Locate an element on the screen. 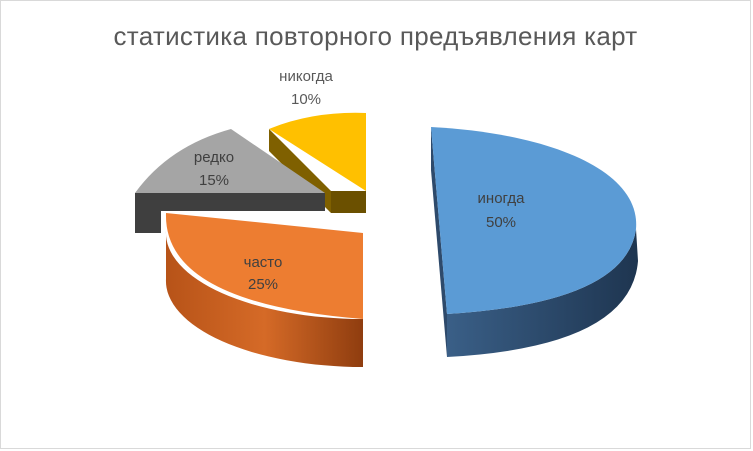  label-redko-name: редко is located at coordinates (214, 157).